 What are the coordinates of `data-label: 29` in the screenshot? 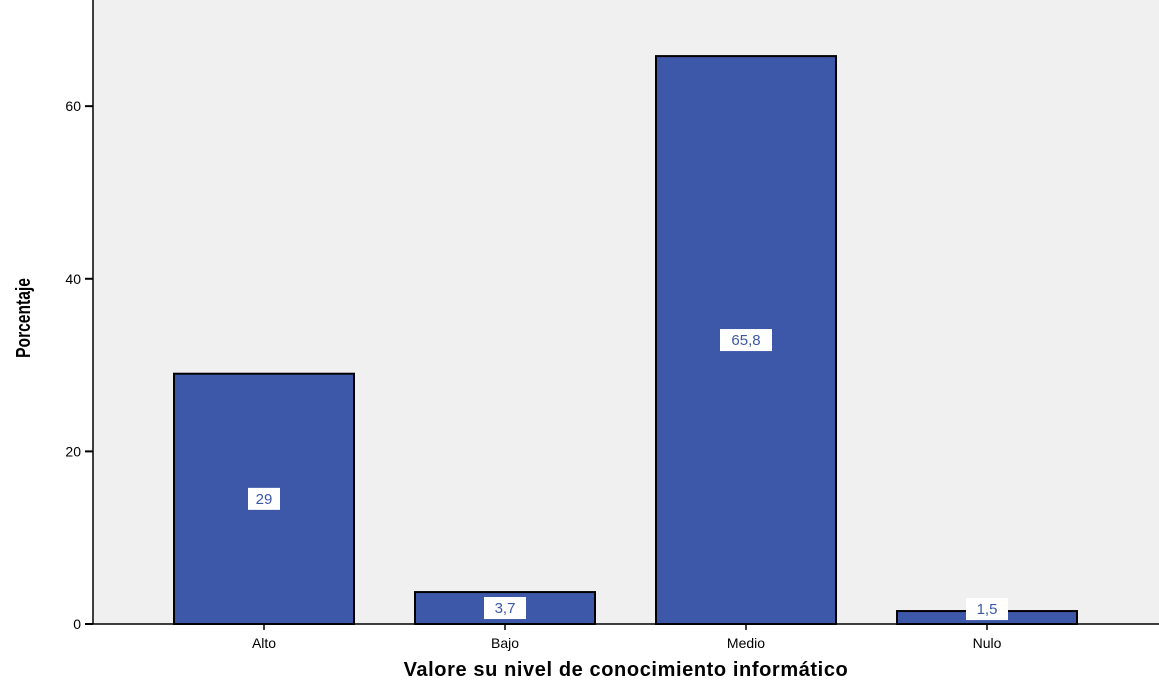 It's located at (264, 499).